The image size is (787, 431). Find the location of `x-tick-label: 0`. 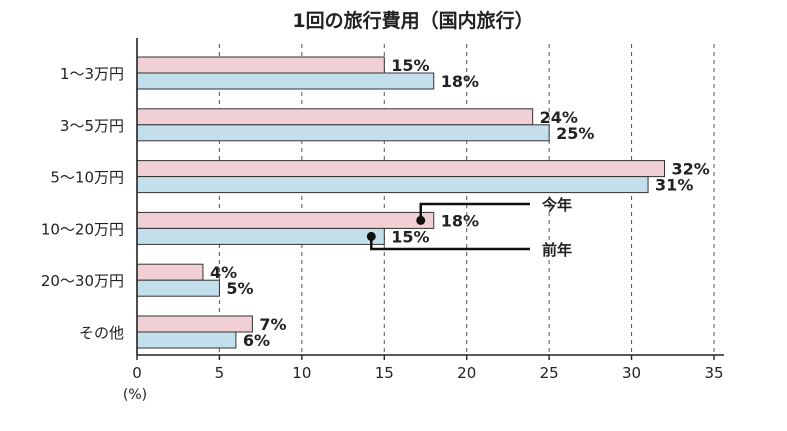

x-tick-label: 0 is located at coordinates (137, 373).